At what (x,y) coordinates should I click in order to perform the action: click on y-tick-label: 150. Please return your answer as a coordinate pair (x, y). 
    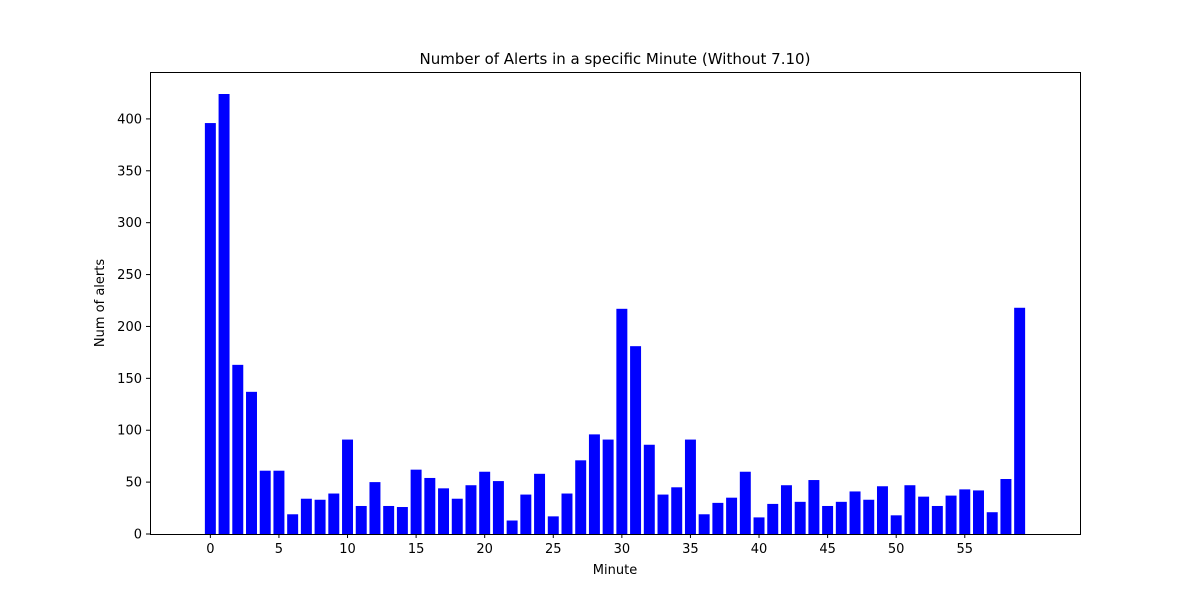
    Looking at the image, I should click on (129, 379).